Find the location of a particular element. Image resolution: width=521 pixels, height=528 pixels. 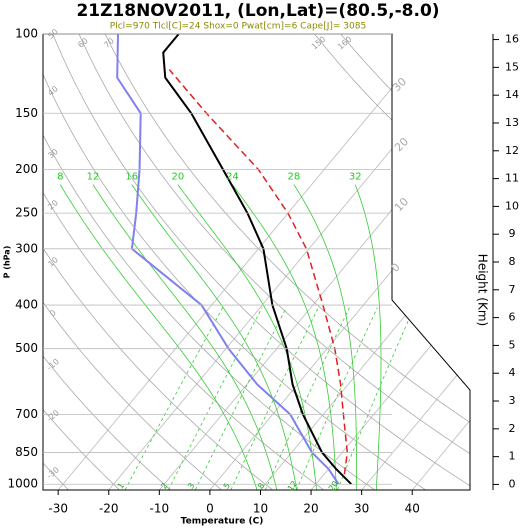

dry-adiabat-label: 10 is located at coordinates (53, 261).